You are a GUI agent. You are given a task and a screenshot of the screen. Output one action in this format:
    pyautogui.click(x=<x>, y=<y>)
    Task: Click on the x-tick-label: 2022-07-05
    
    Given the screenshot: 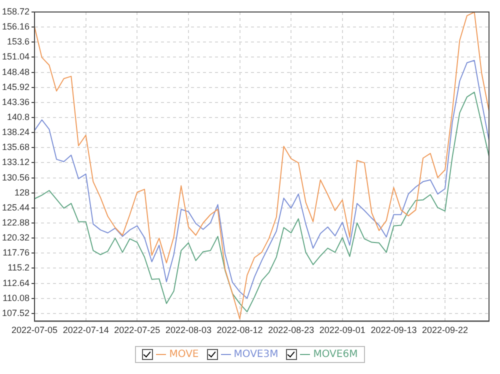 What is the action you would take?
    pyautogui.click(x=35, y=330)
    